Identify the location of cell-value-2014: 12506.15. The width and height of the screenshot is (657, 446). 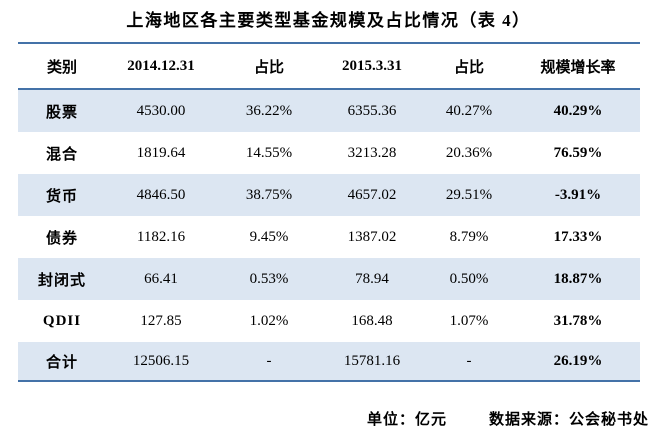
(161, 360).